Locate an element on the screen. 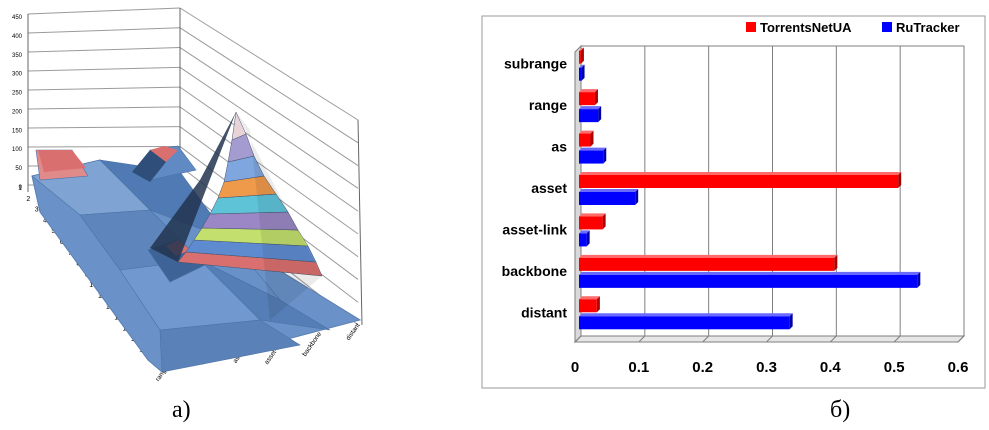 The height and width of the screenshot is (430, 989). y-tick-label: backbone is located at coordinates (535, 271).